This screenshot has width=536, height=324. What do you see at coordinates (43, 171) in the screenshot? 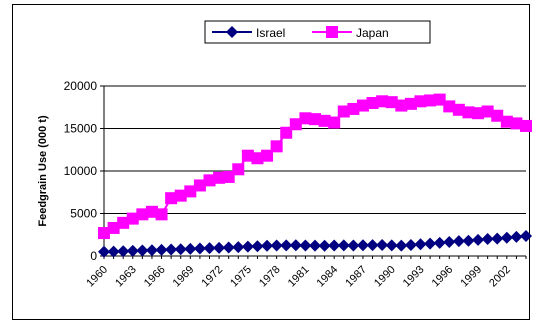
I see `y-axis-label: Feedgrain Use (000 t)` at bounding box center [43, 171].